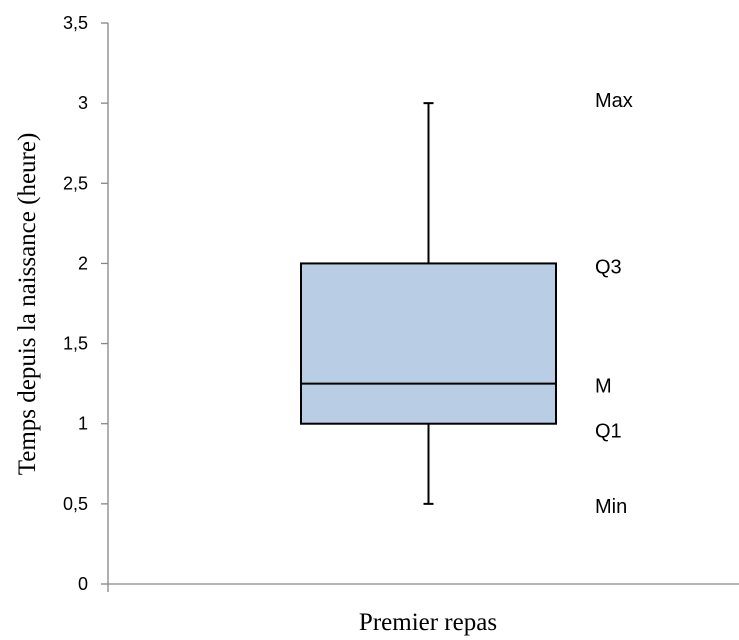 This screenshot has height=640, width=739. I want to click on stat-label-max: Max, so click(614, 101).